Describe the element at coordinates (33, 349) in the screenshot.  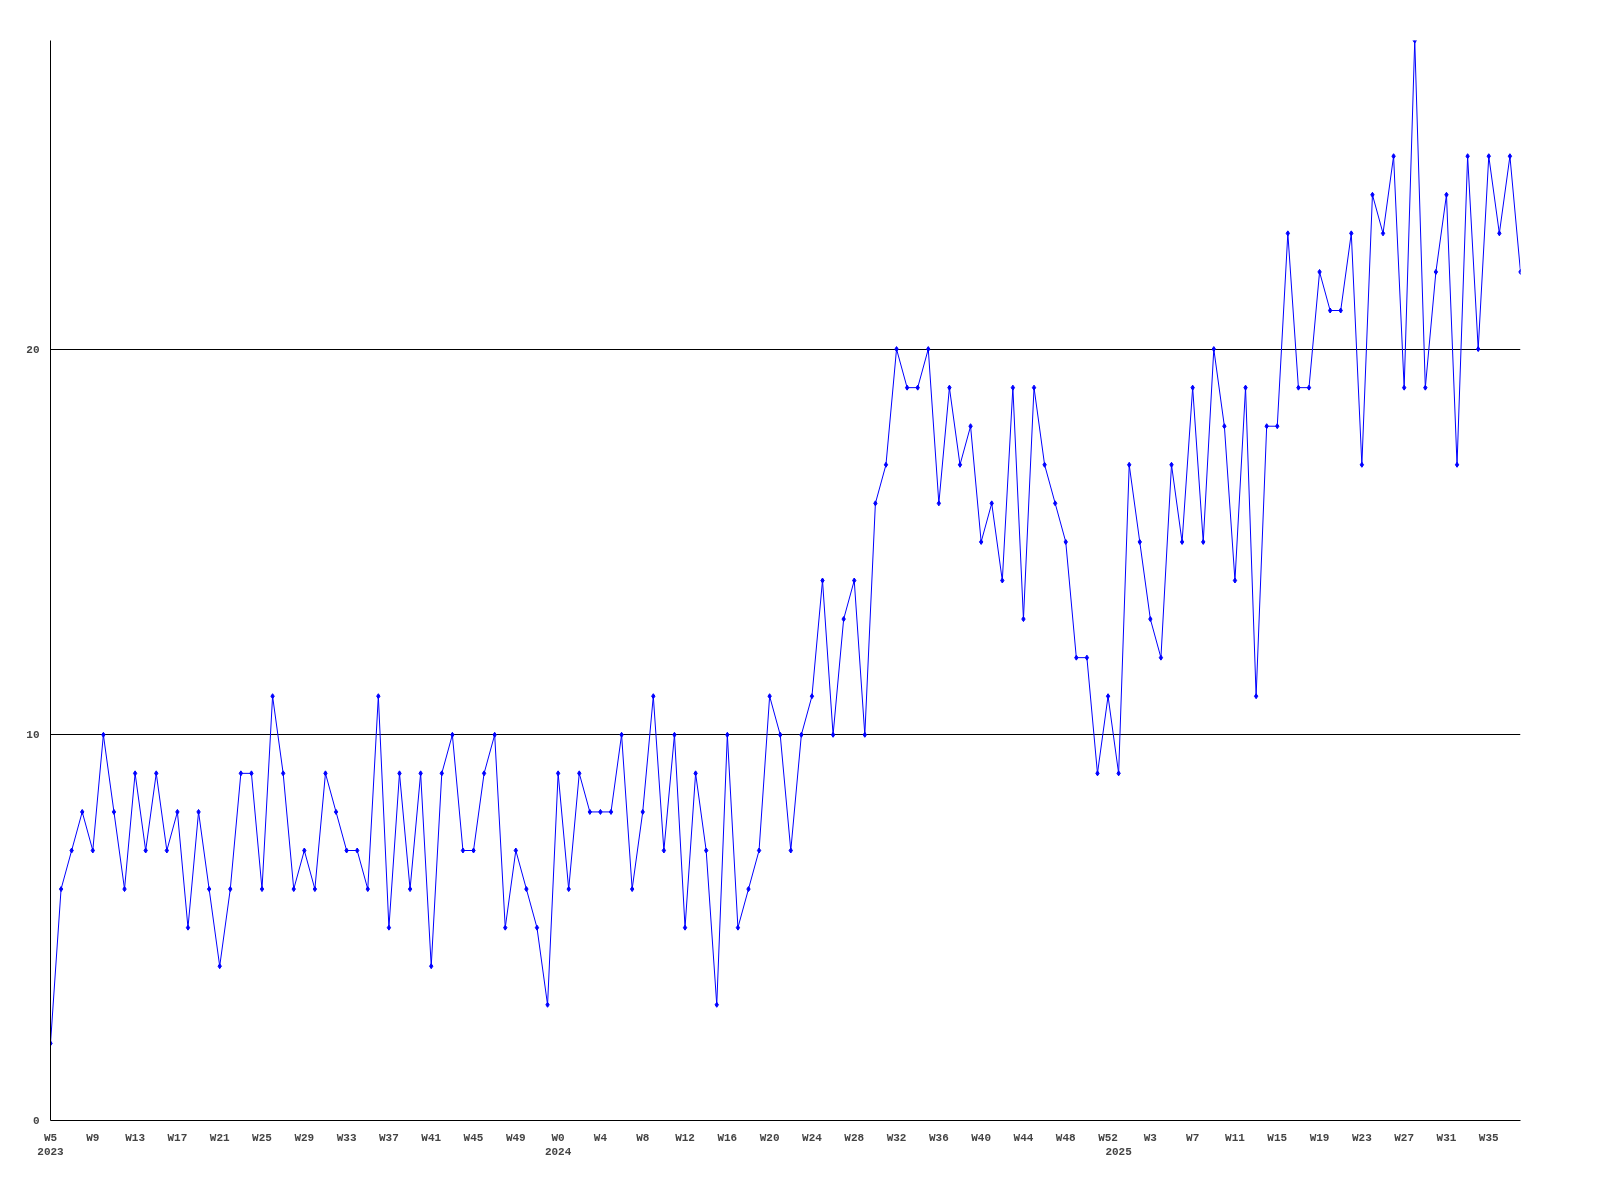
I see `y-tick-label: 20` at that location.